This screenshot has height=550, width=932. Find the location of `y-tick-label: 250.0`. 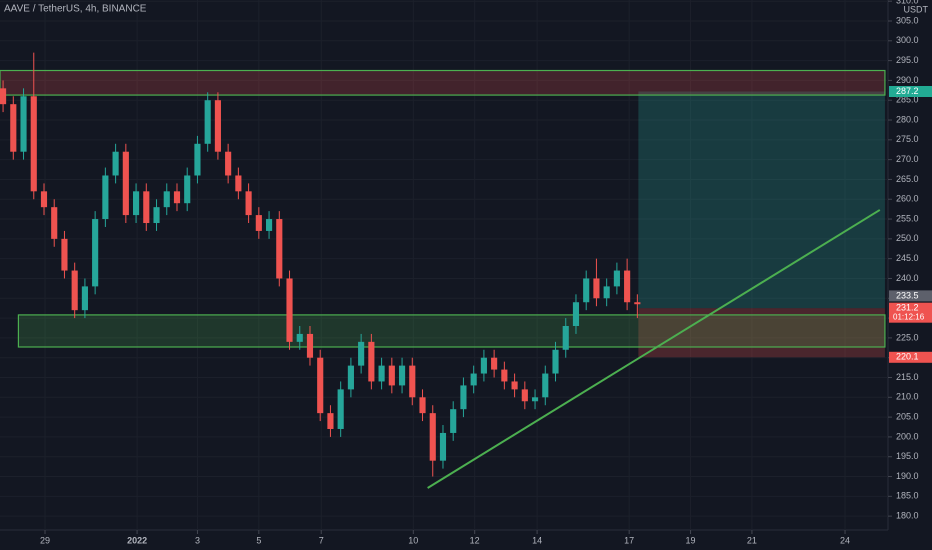

y-tick-label: 250.0 is located at coordinates (907, 238).